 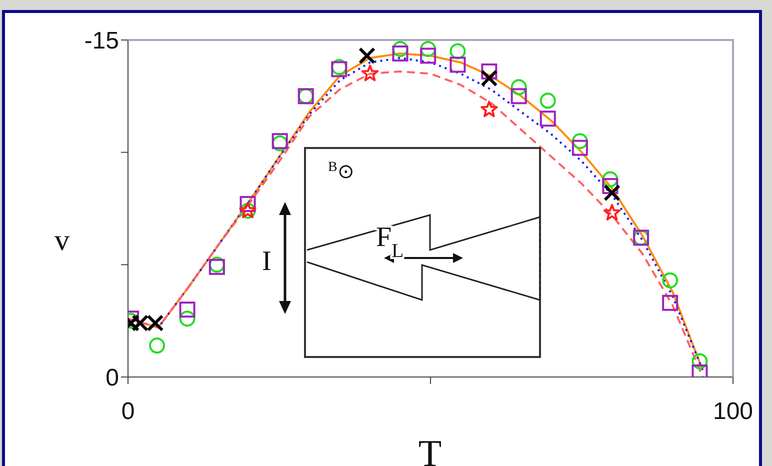 I want to click on annotation: F$_{L}$, so click(x=390, y=242).